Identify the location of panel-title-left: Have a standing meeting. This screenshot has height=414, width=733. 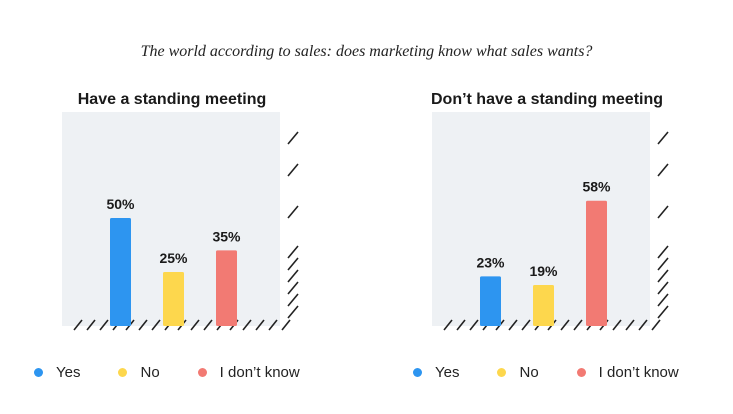
(172, 99).